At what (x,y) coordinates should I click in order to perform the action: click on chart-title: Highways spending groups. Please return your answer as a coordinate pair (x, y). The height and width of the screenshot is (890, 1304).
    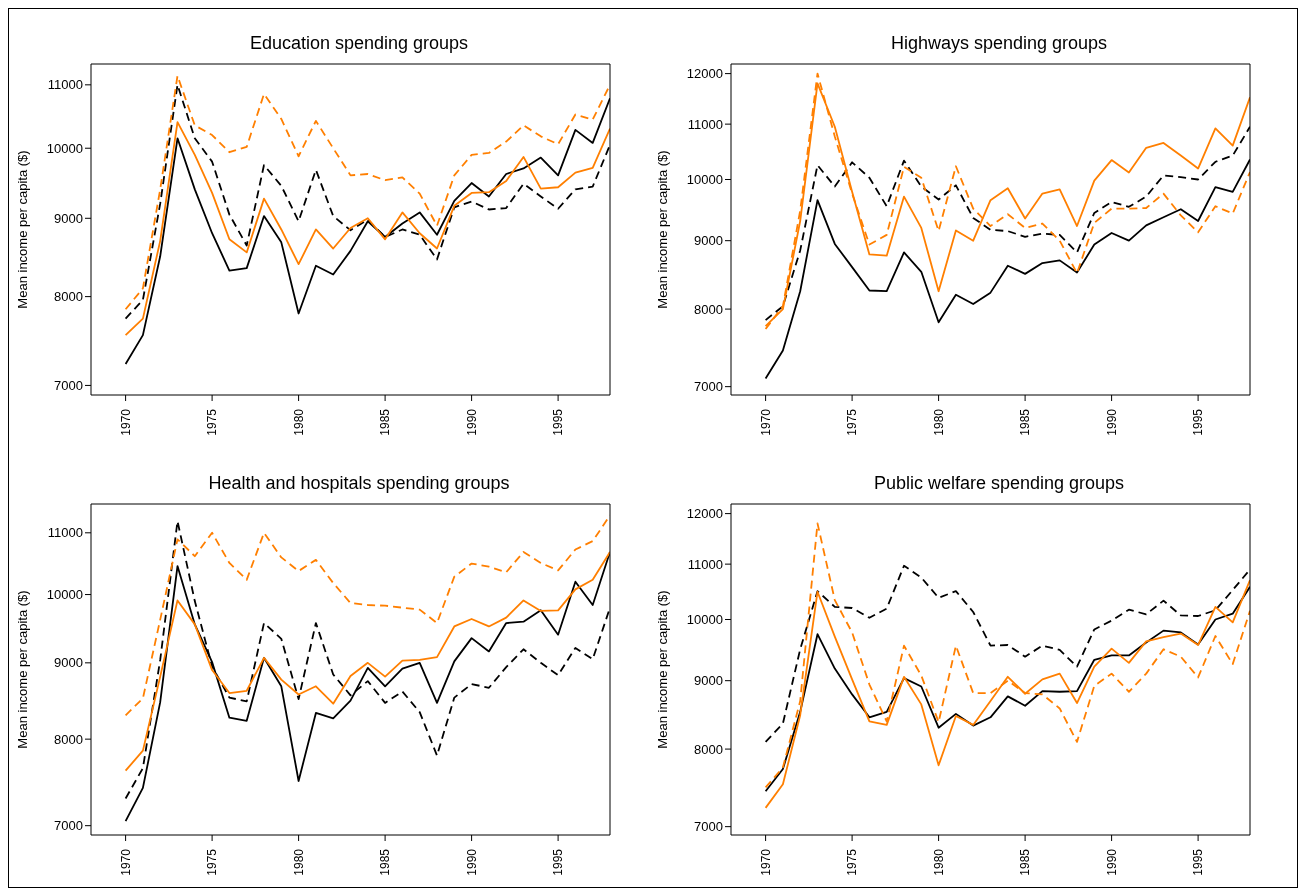
    Looking at the image, I should click on (999, 43).